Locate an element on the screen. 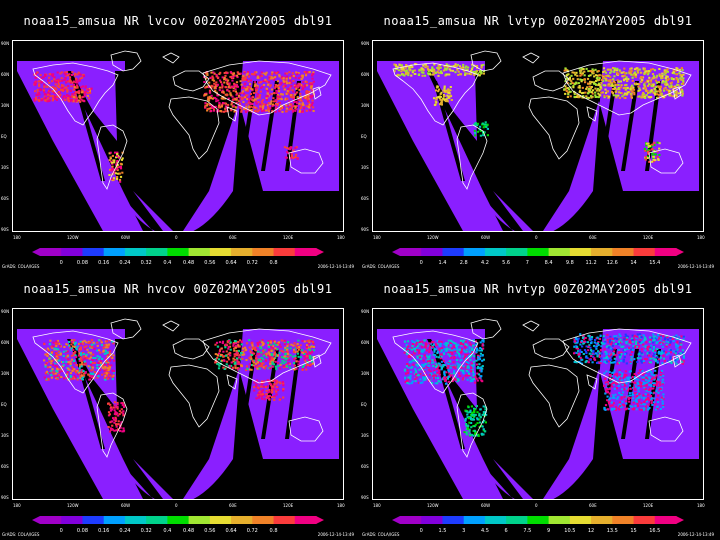 This screenshot has height=540, width=720. coastline is located at coordinates (171, 58).